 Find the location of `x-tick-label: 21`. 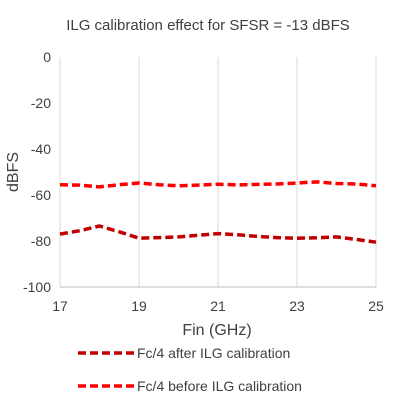

x-tick-label: 21 is located at coordinates (218, 306).